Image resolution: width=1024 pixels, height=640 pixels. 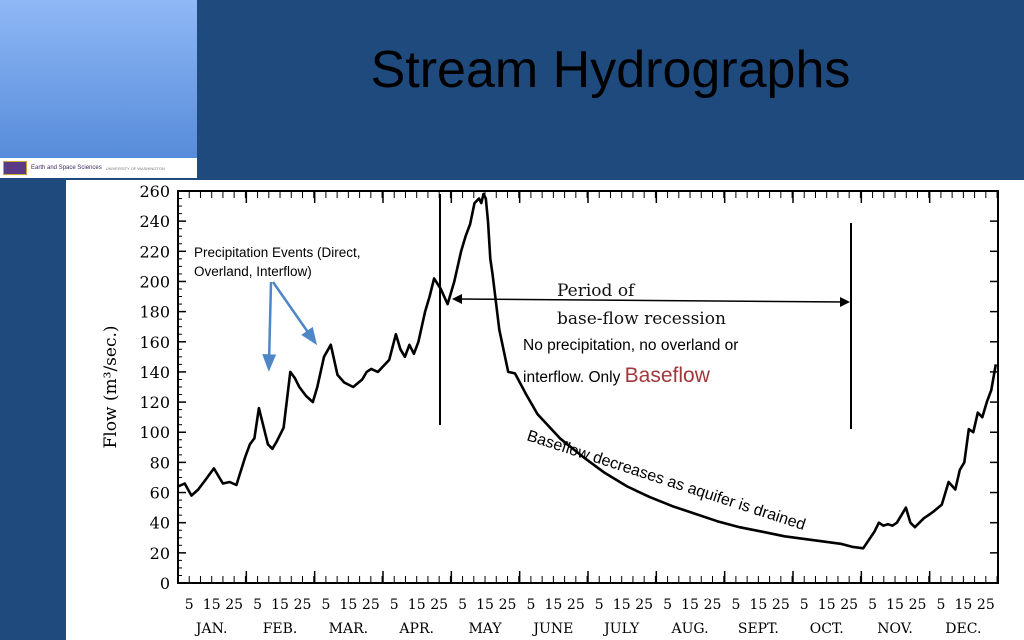 I want to click on period-label-line1: Period of, so click(x=596, y=291).